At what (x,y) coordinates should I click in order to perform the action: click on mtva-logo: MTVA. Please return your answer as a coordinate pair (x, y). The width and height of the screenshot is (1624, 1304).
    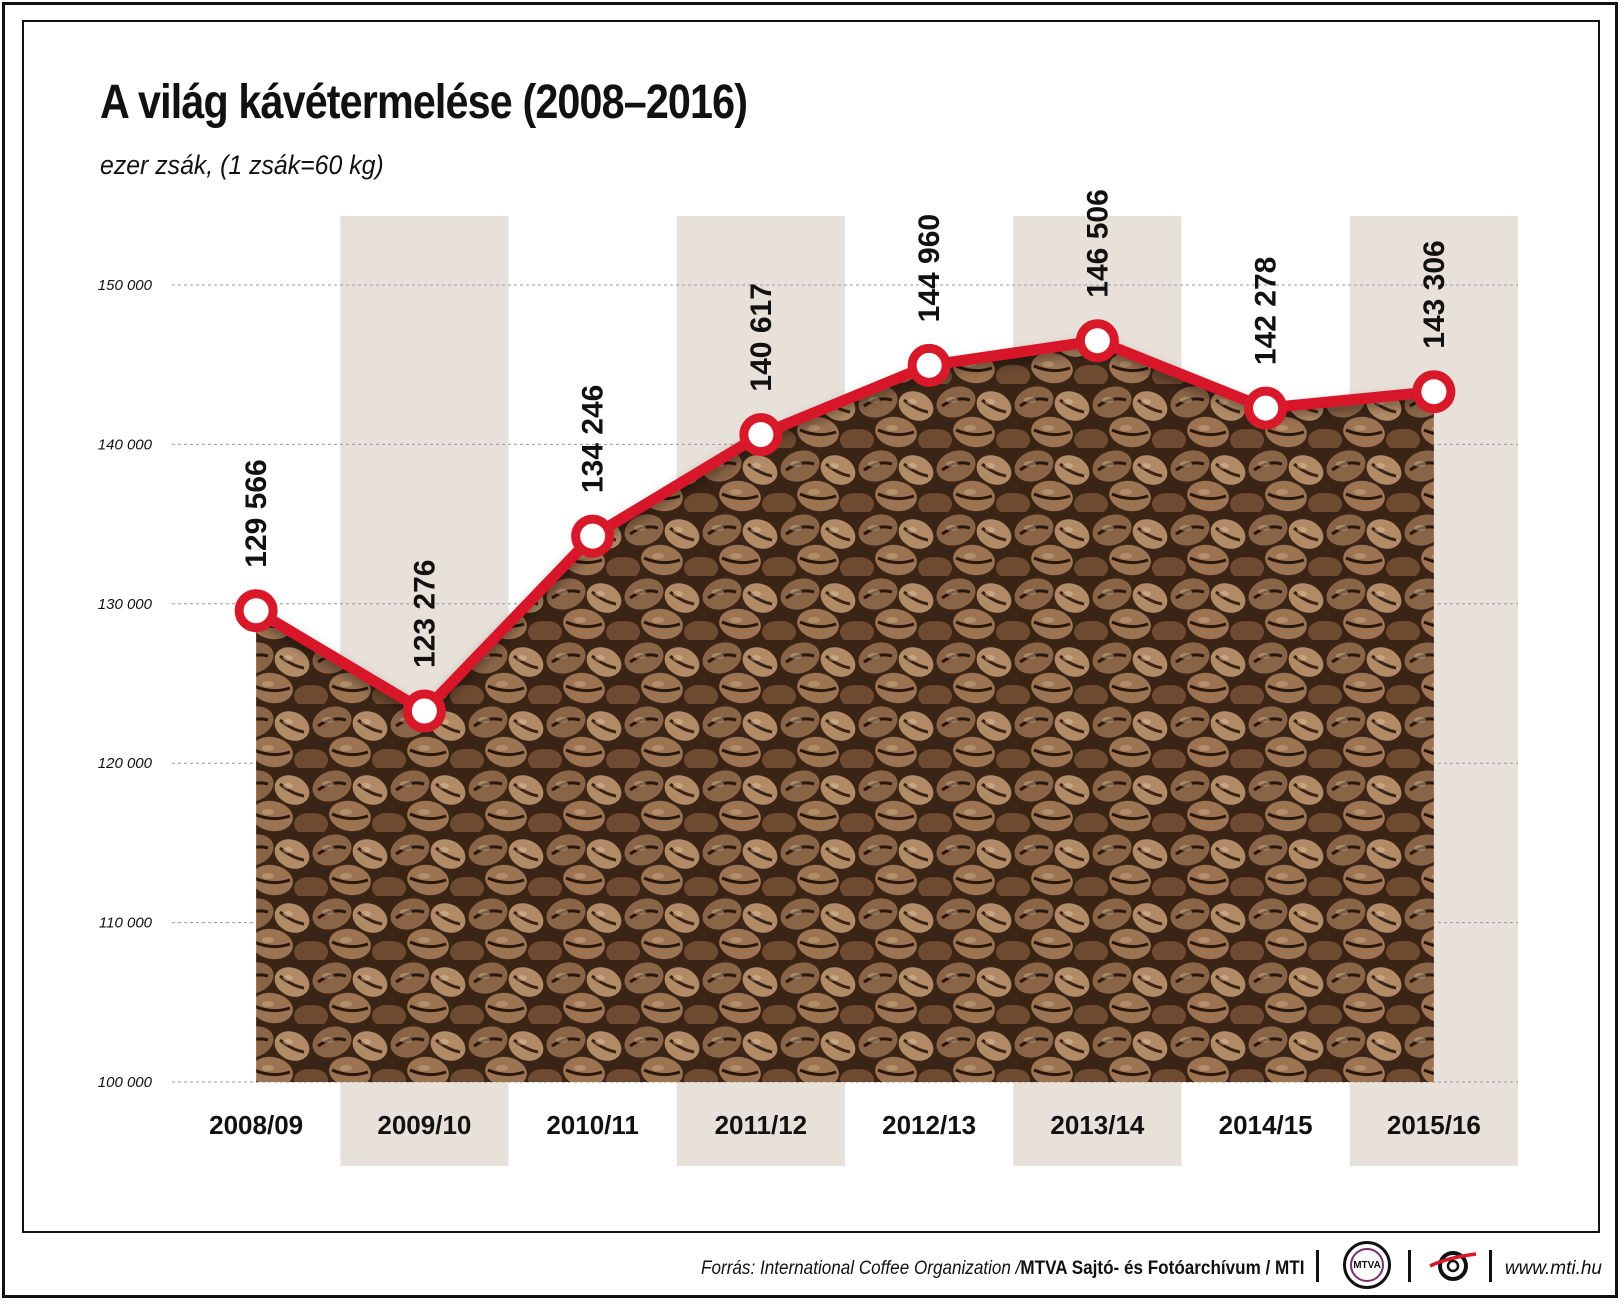
    Looking at the image, I should click on (1367, 1265).